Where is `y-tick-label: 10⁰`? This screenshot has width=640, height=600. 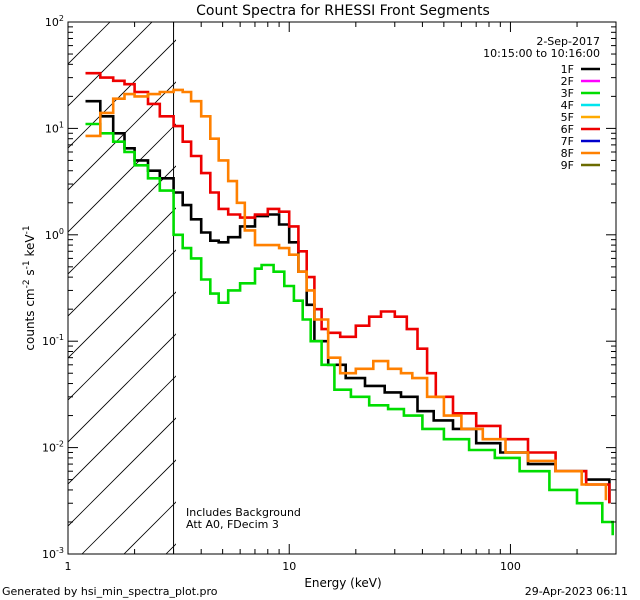
y-tick-label: 10⁰ is located at coordinates (54, 234).